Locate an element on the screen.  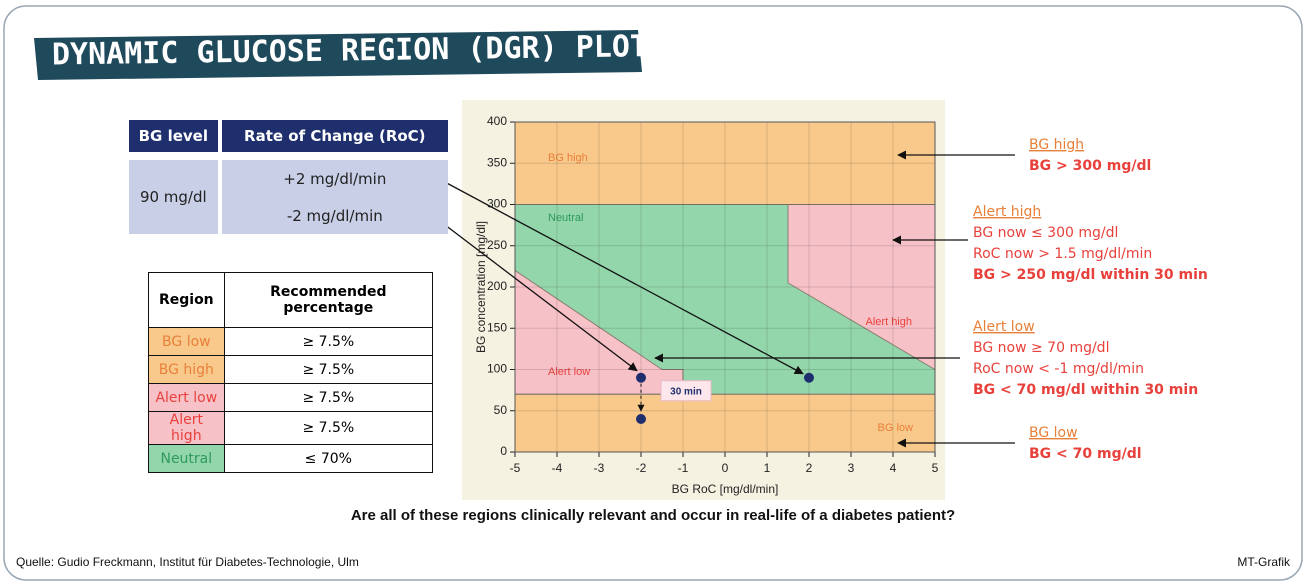
callout-title: BG low is located at coordinates (1053, 433).